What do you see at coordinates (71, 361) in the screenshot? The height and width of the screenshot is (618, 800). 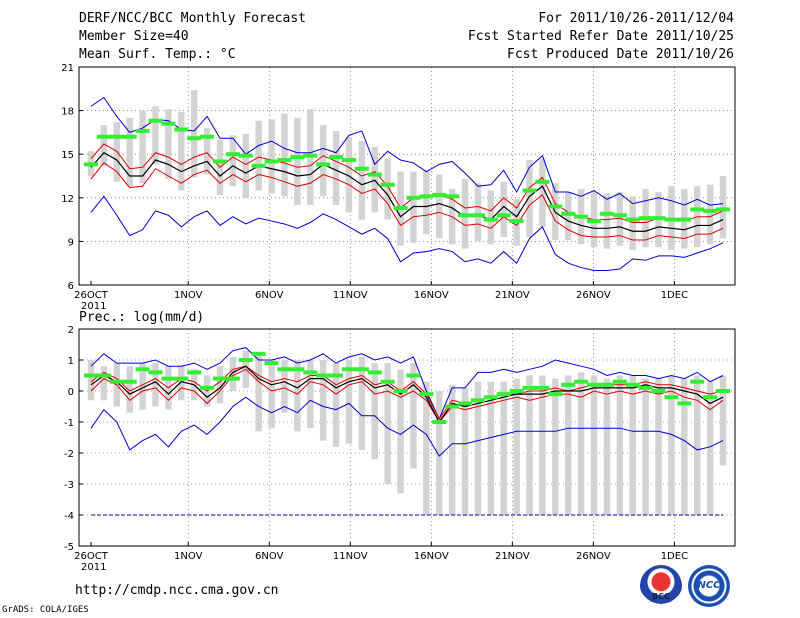 I see `y-tick-label: 1` at bounding box center [71, 361].